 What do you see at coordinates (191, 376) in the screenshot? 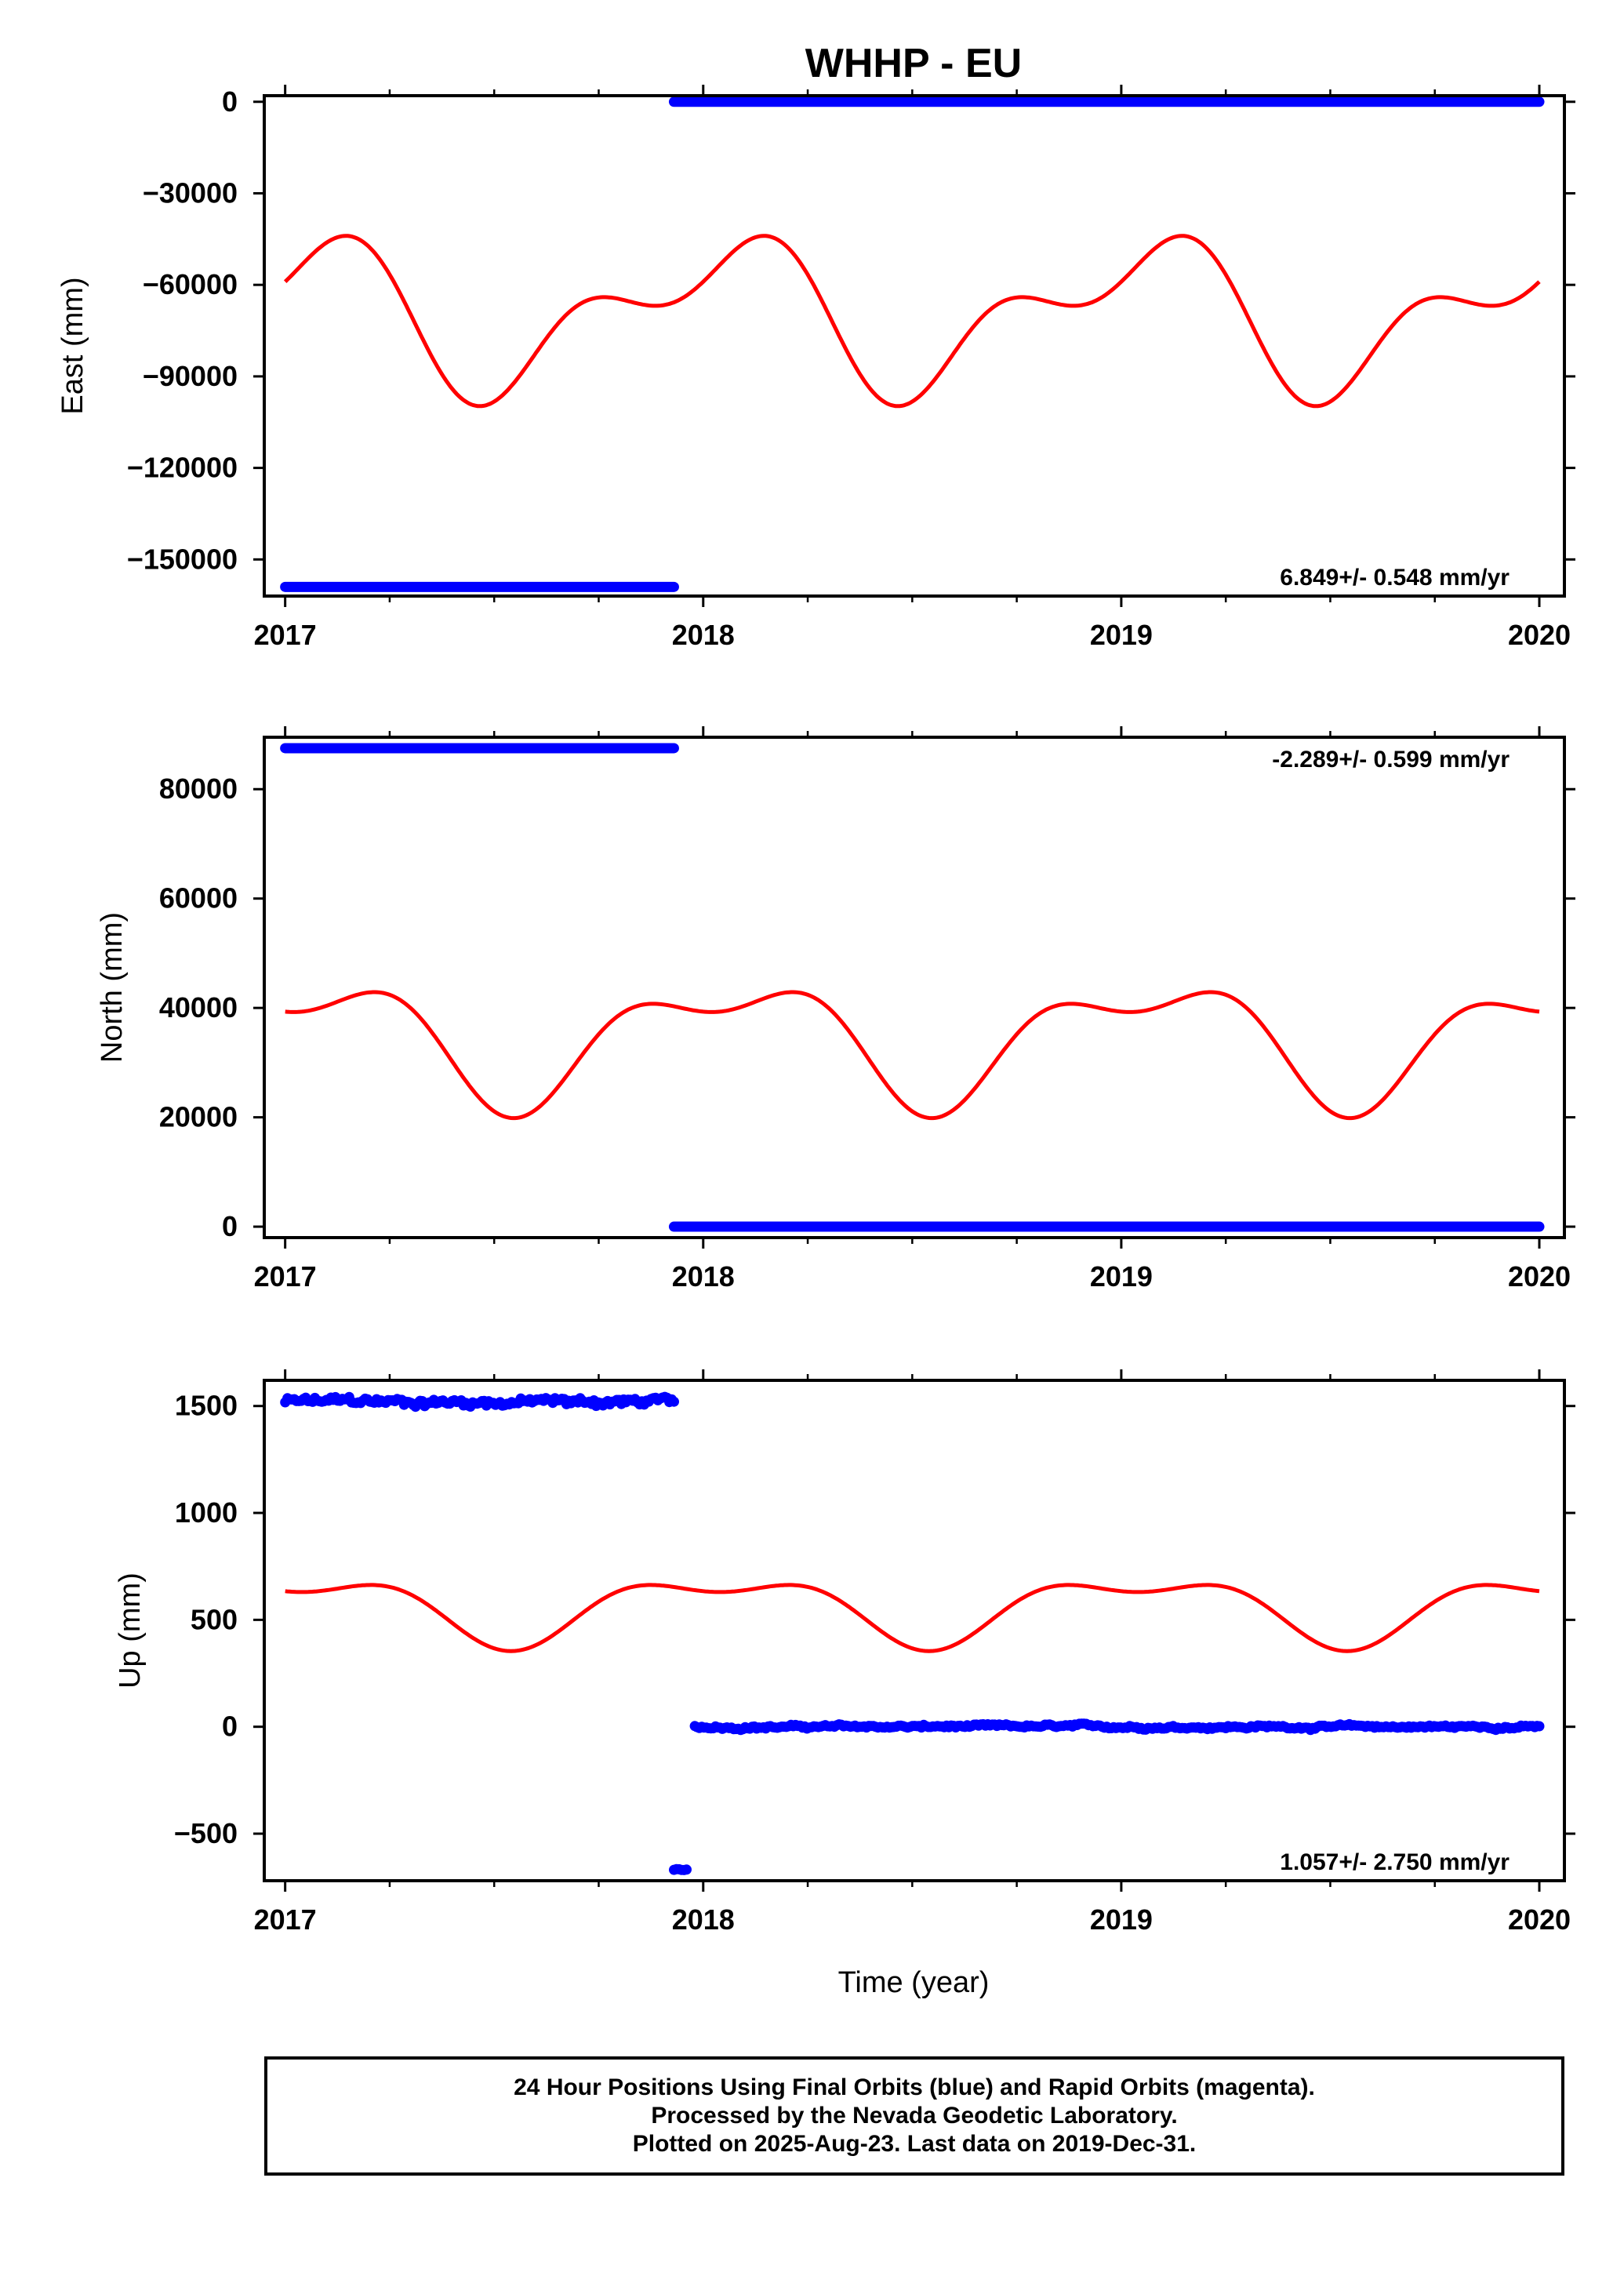
I see `y-tick-label: −90000` at bounding box center [191, 376].